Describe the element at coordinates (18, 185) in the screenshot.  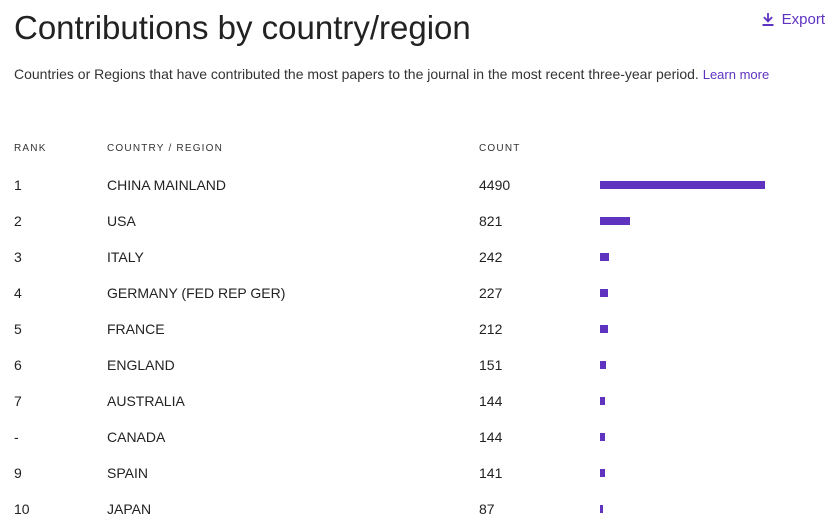
I see `rank-cell: 1` at that location.